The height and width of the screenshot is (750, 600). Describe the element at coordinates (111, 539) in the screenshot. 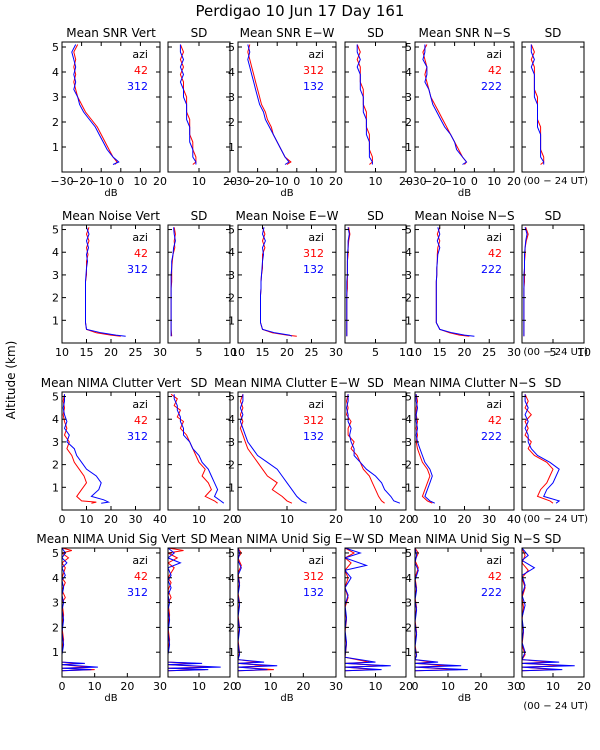

I see `panel-title: Mean NIMA Unid Sig Vert` at that location.